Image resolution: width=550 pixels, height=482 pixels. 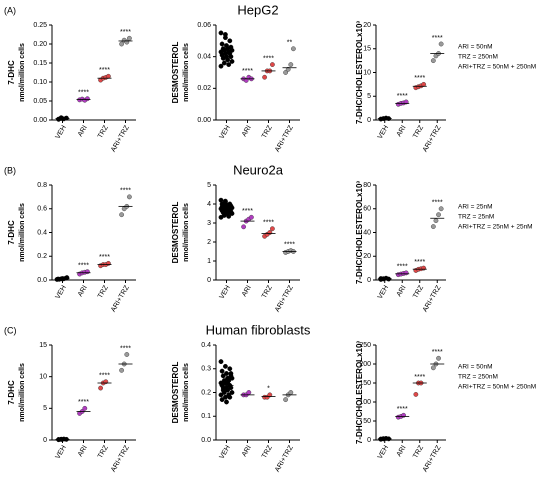 I want to click on y-tick-label: 4, so click(x=209, y=204).